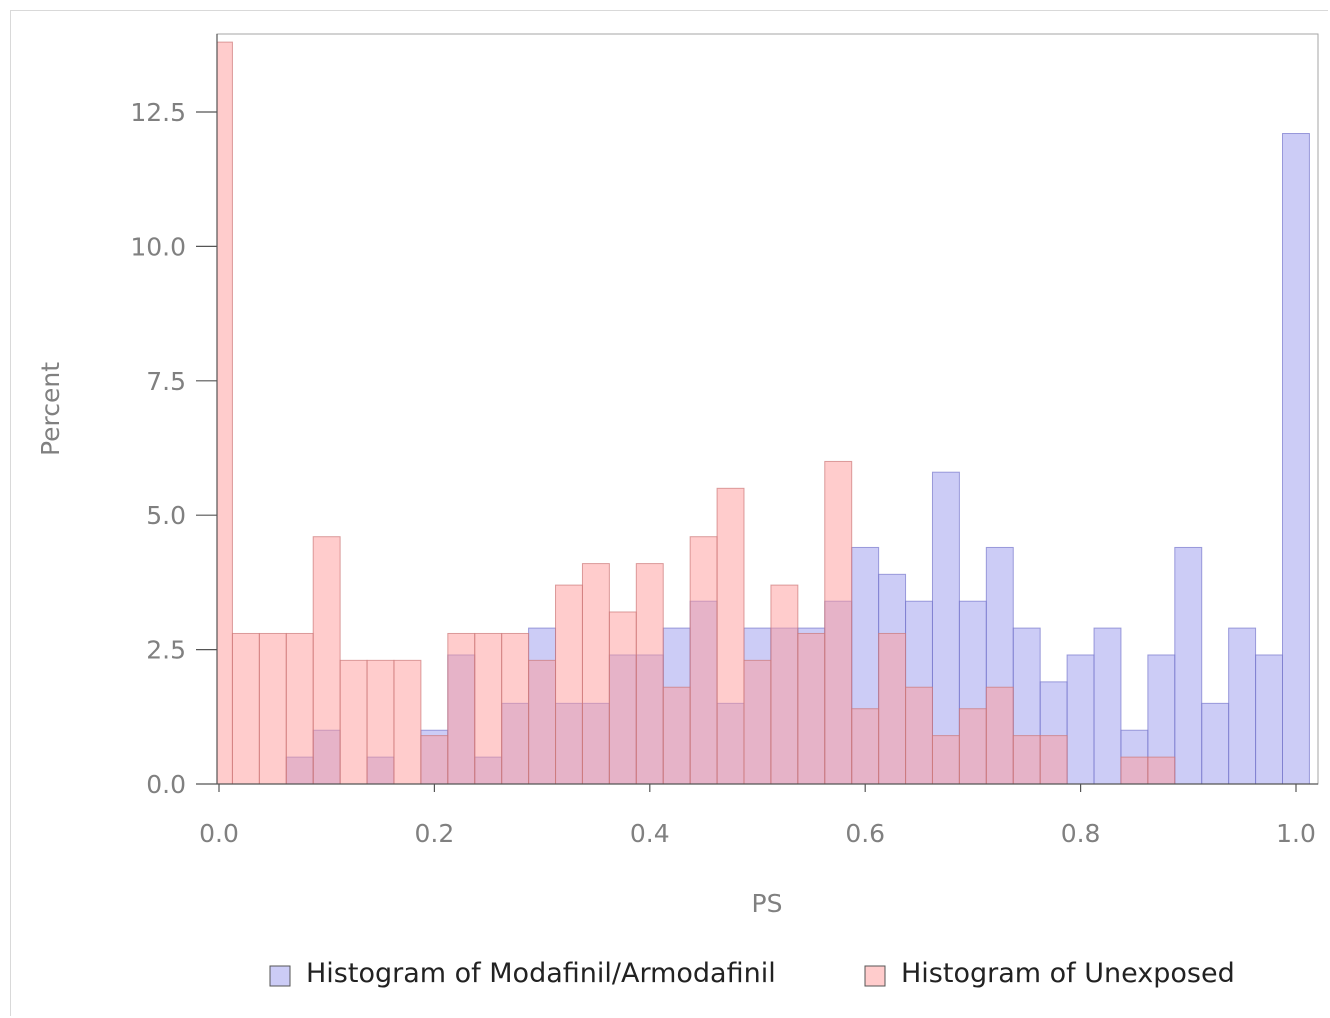  I want to click on y-tick-label: 2.5, so click(166, 650).